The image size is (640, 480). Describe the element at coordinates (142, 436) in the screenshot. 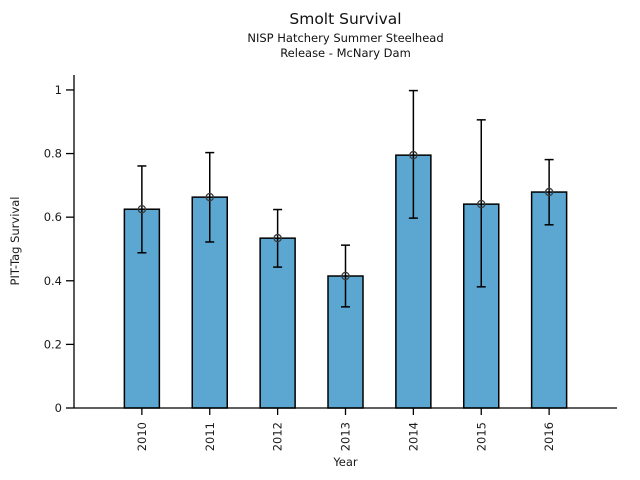

I see `x-tick-label: 2010` at that location.